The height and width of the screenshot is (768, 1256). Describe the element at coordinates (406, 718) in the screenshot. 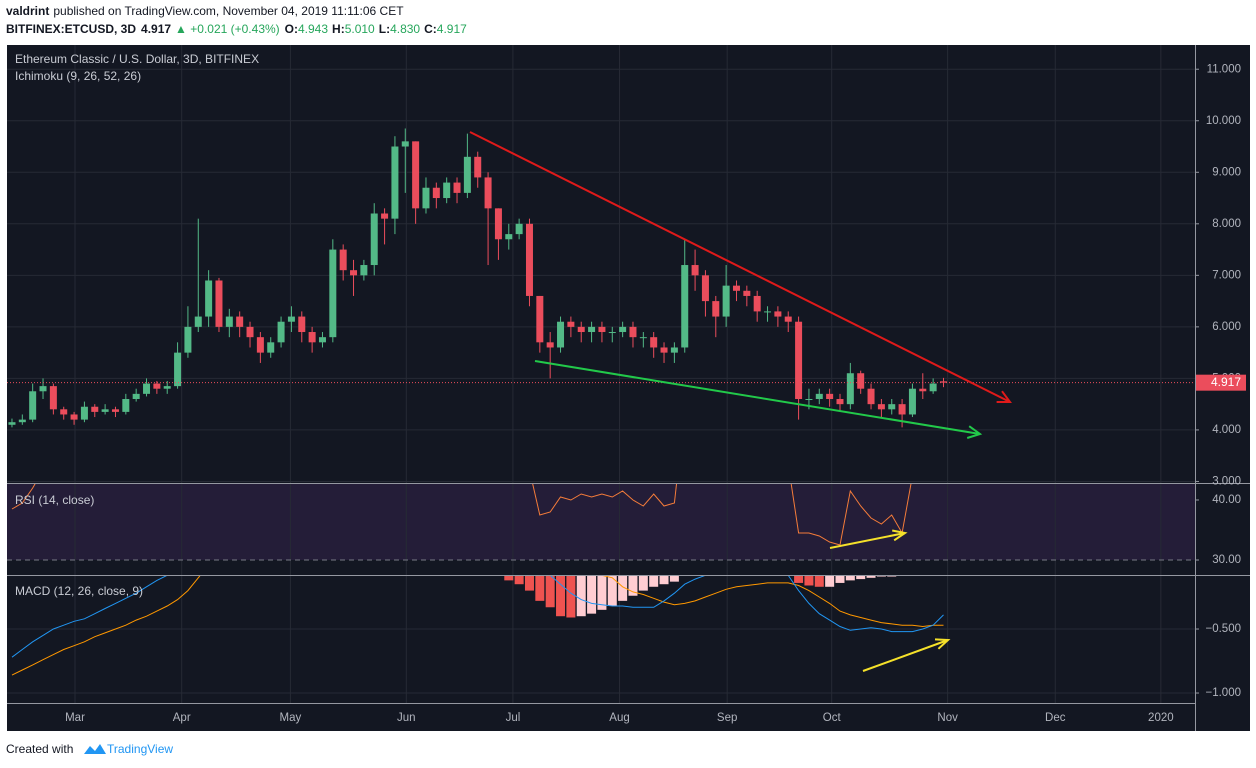

I see `x-tick-label: Jun` at that location.